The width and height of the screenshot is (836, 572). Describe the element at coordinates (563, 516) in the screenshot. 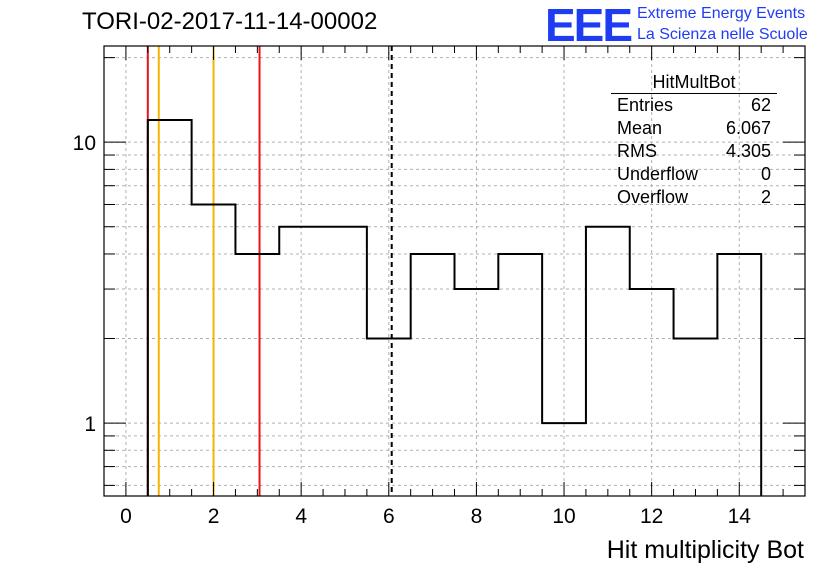

I see `x-tick-label: 10` at that location.